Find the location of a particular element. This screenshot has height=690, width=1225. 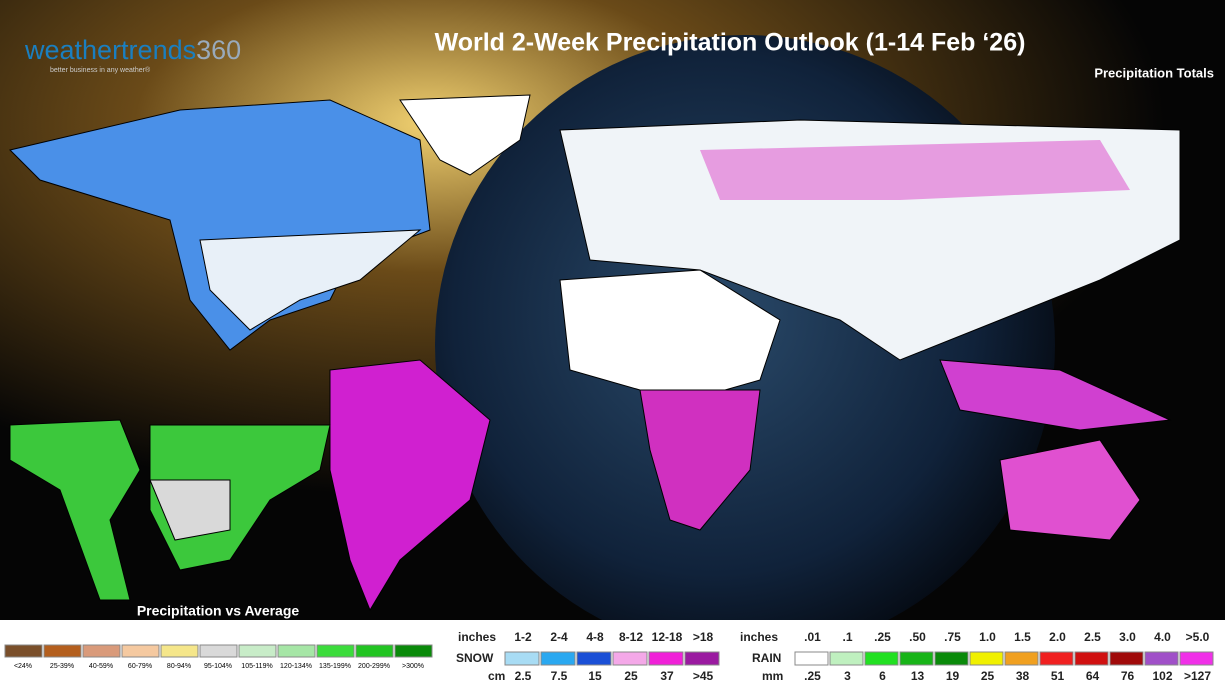

rain-inches: 1.0 is located at coordinates (987, 637).